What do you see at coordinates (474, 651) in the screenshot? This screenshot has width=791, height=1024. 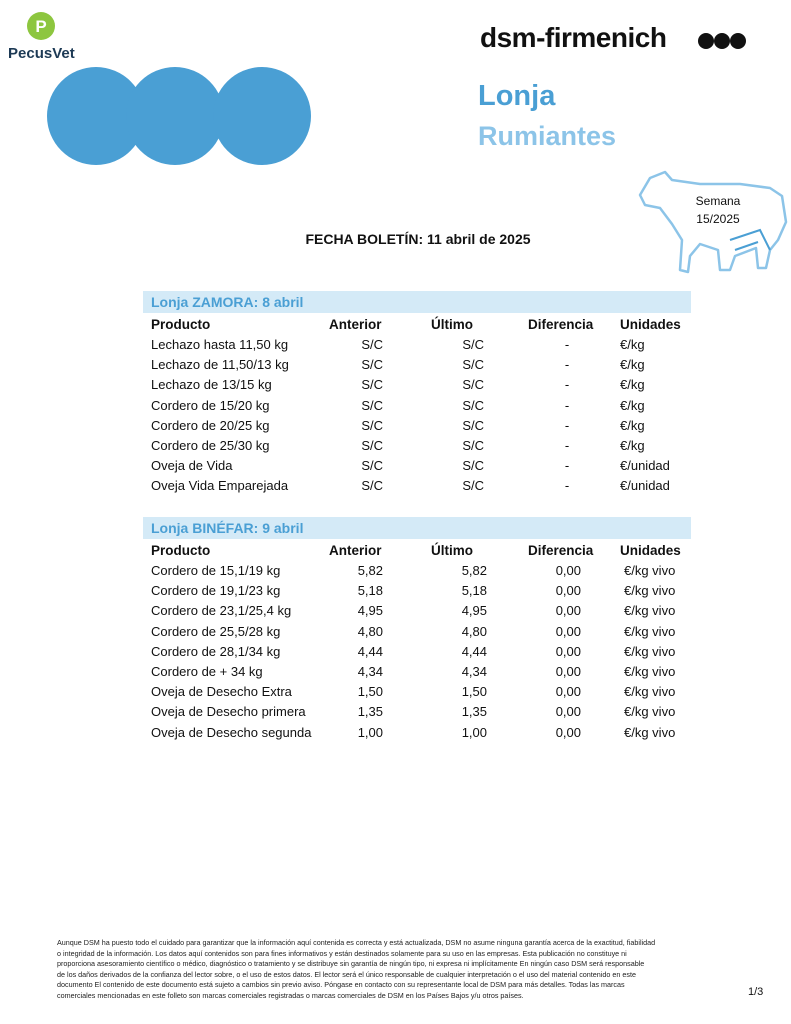 I see `latest-cell: 4,44` at bounding box center [474, 651].